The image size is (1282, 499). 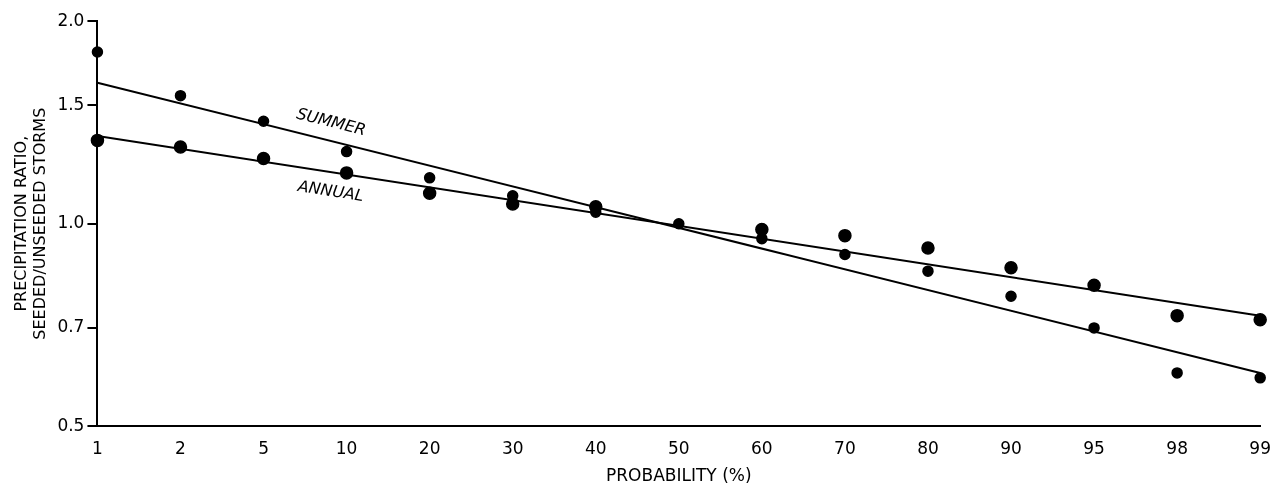 What do you see at coordinates (595, 447) in the screenshot?
I see `x-tick-label: 40` at bounding box center [595, 447].